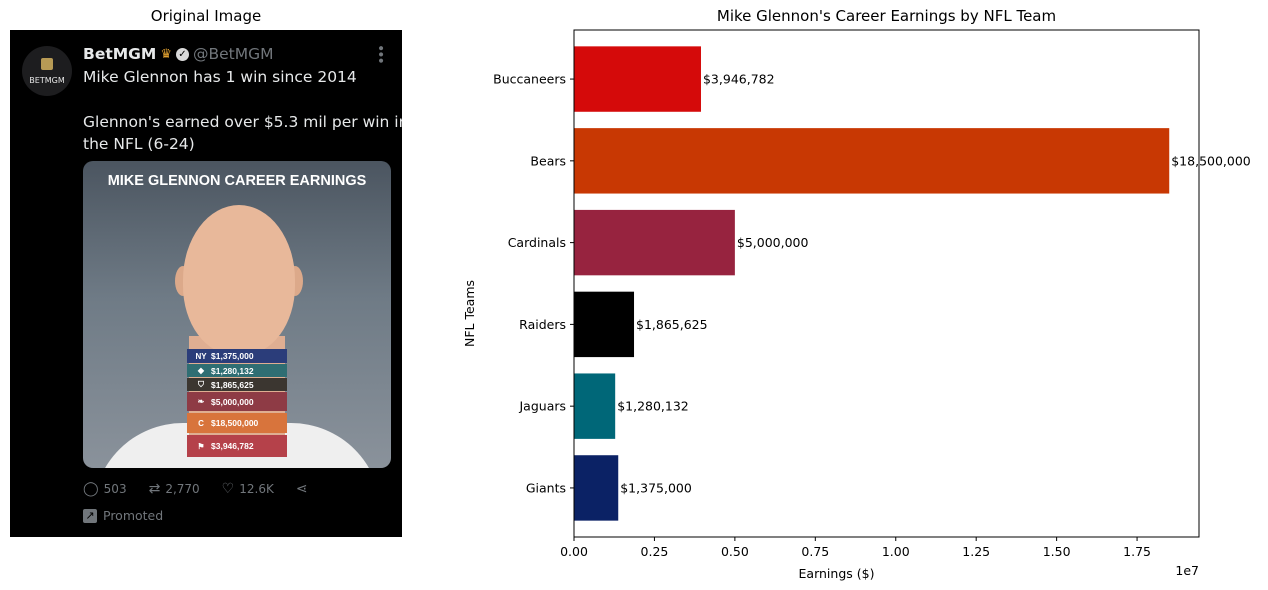  What do you see at coordinates (201, 356) in the screenshot?
I see `ny-icon: NY` at bounding box center [201, 356].